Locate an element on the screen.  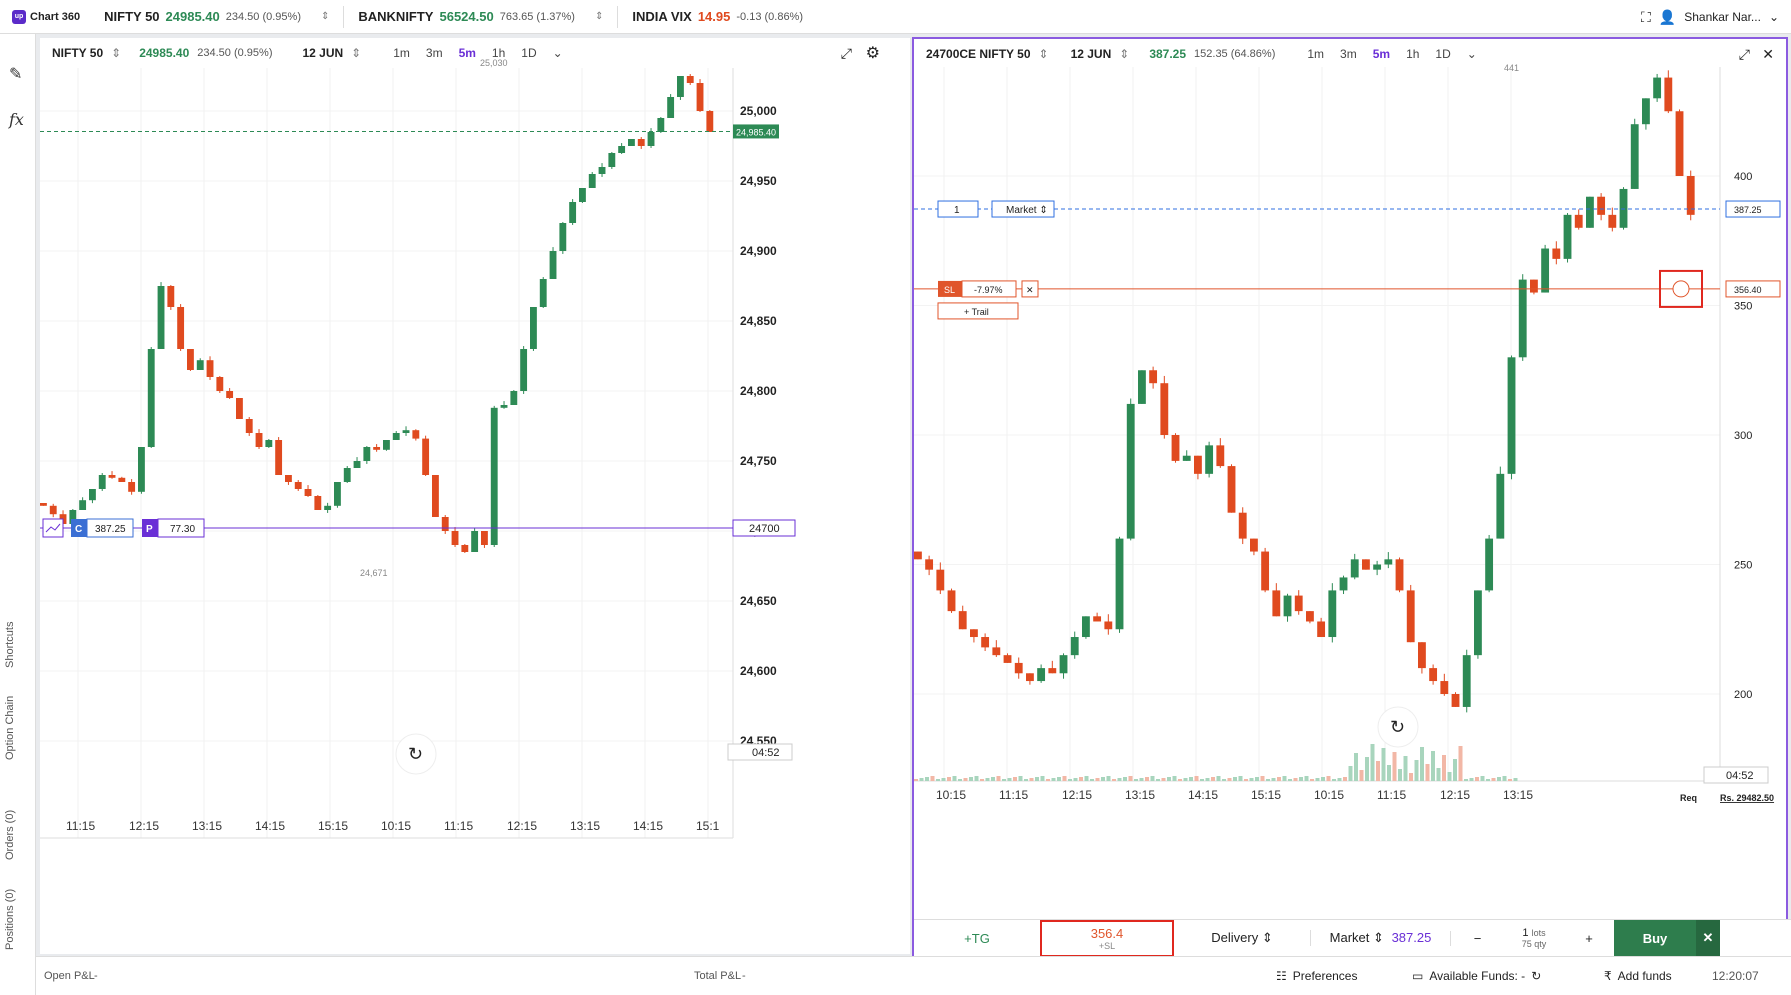
buy-button: Buy is located at coordinates (1655, 938).